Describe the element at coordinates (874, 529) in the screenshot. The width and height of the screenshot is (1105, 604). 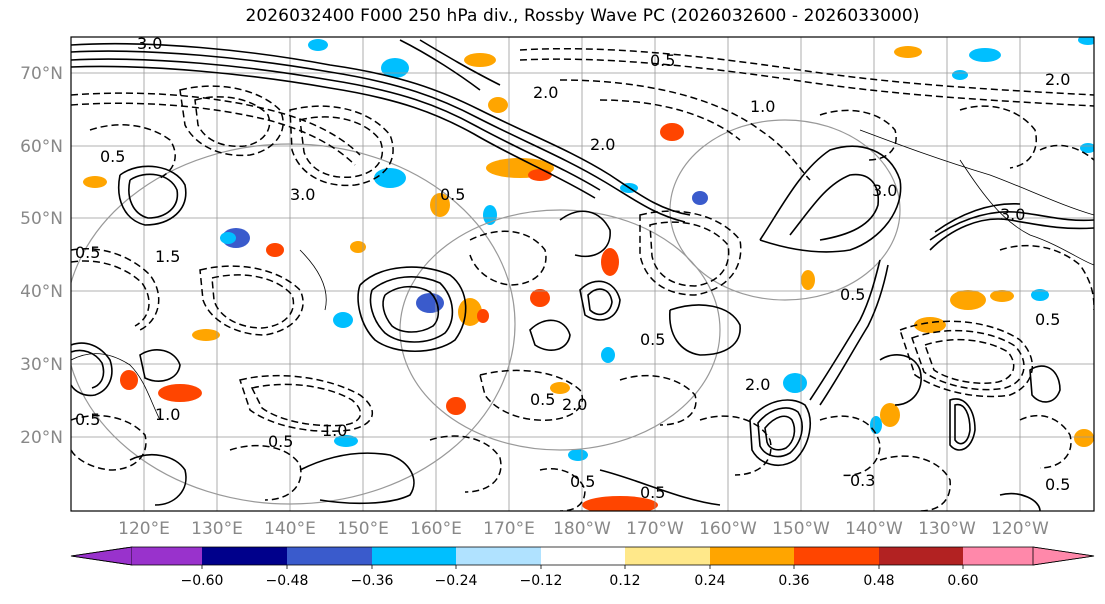
I see `lon-label-140w: 140°W` at that location.